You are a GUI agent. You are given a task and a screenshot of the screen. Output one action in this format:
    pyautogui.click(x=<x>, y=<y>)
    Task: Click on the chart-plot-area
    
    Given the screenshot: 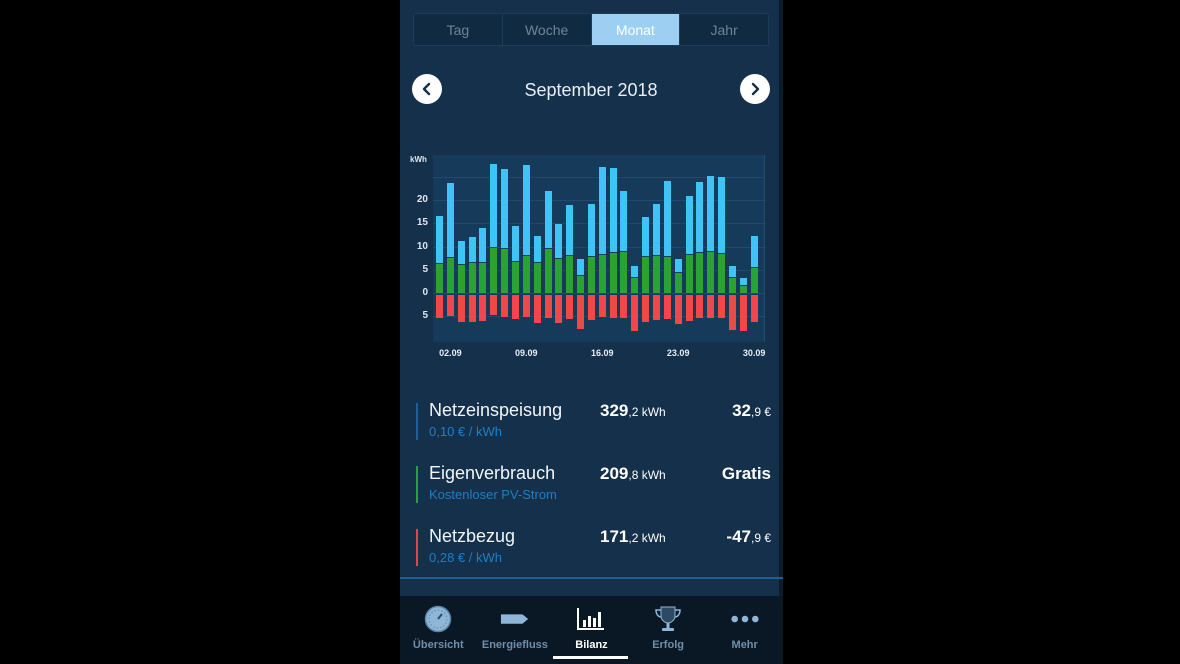 What is the action you would take?
    pyautogui.click(x=599, y=248)
    